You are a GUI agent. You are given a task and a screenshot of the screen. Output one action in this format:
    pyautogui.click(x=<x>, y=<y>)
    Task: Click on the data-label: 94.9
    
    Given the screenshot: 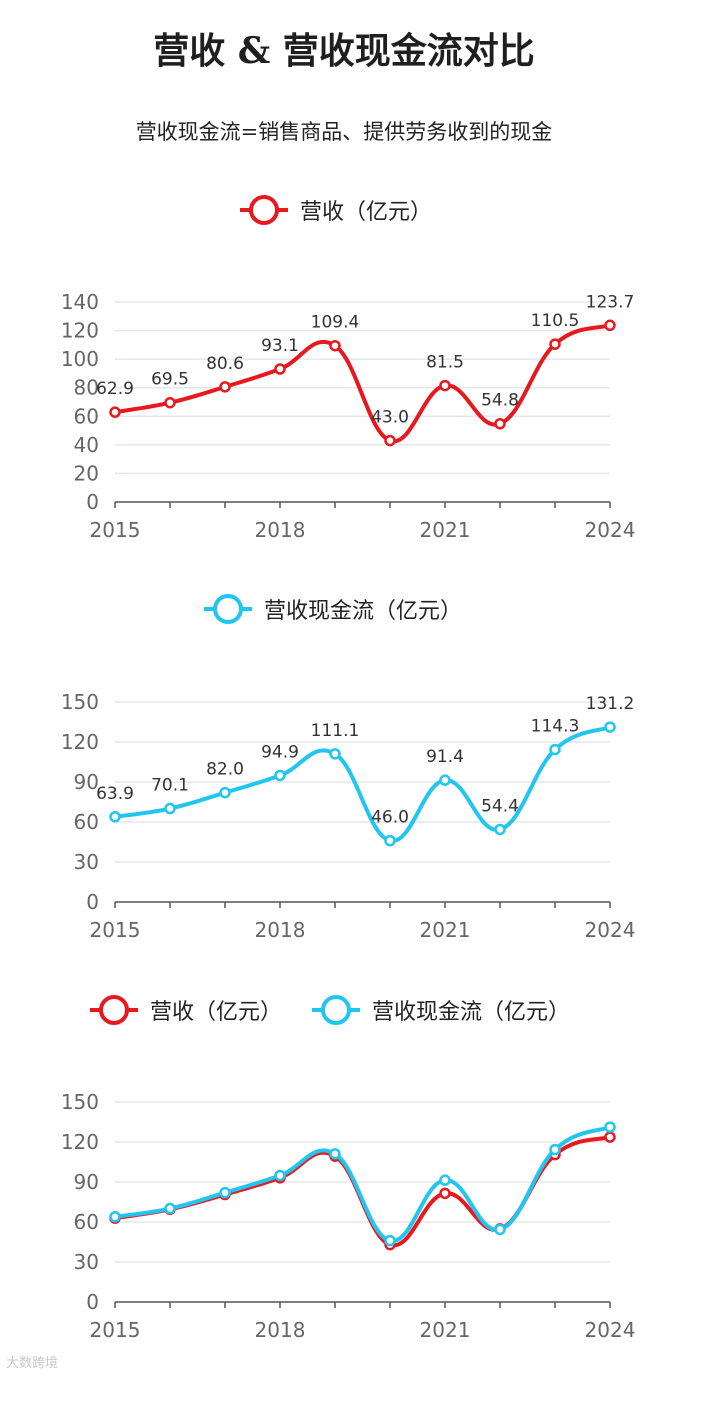 What is the action you would take?
    pyautogui.click(x=280, y=752)
    